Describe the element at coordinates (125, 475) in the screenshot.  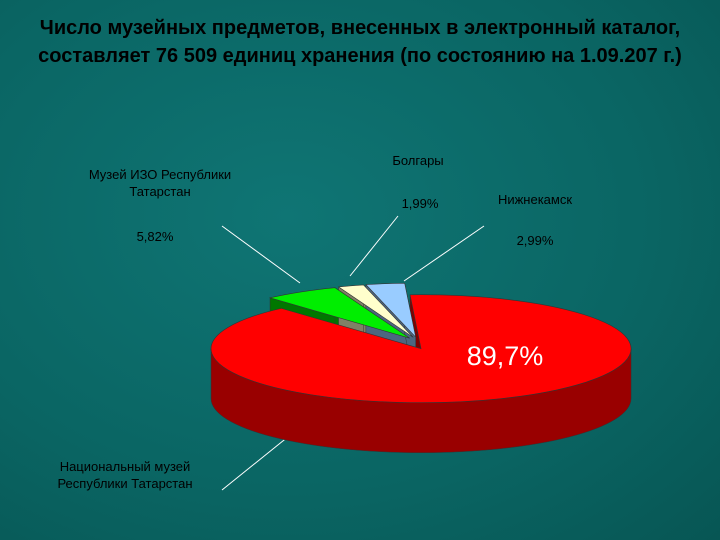
I see `category-label: Национальный музей Республики Татарстан` at that location.